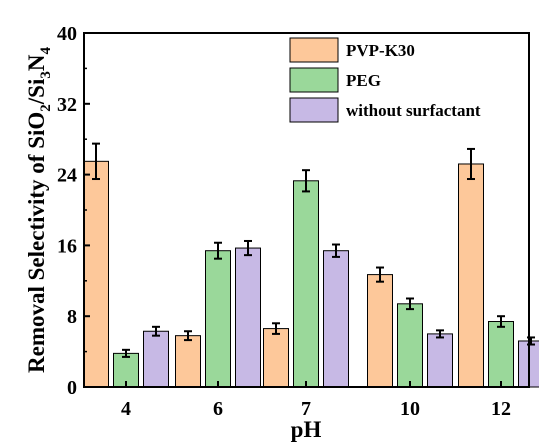 The width and height of the screenshot is (539, 446). I want to click on x-axis: 4 6 7 10 12, so click(316, 400).